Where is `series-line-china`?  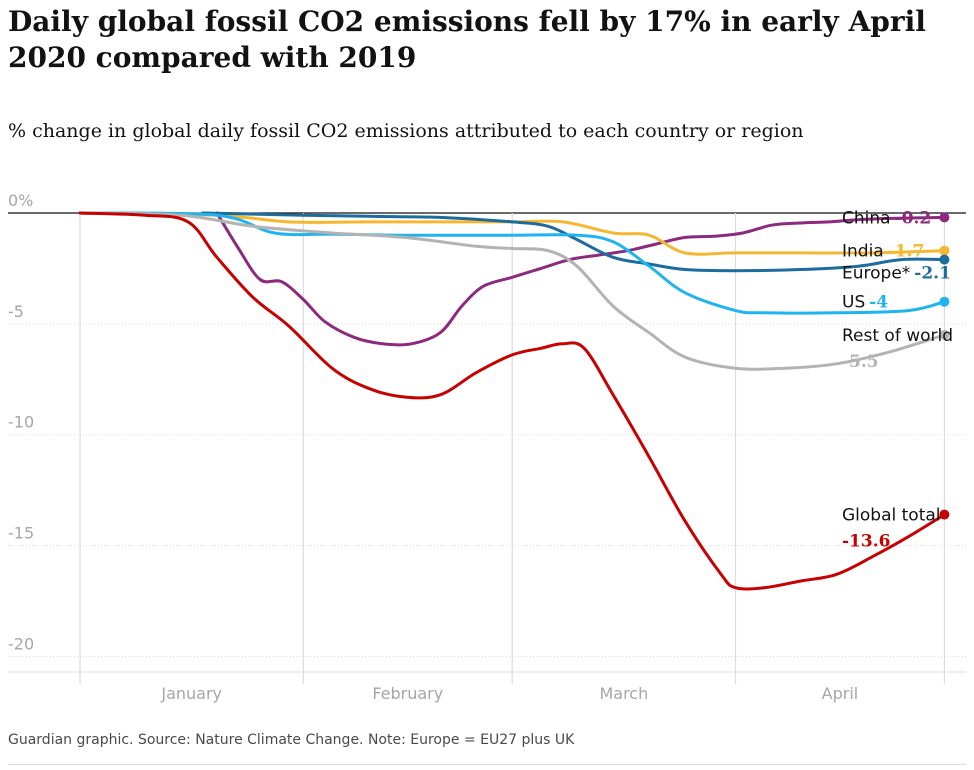 series-line-china is located at coordinates (580, 279).